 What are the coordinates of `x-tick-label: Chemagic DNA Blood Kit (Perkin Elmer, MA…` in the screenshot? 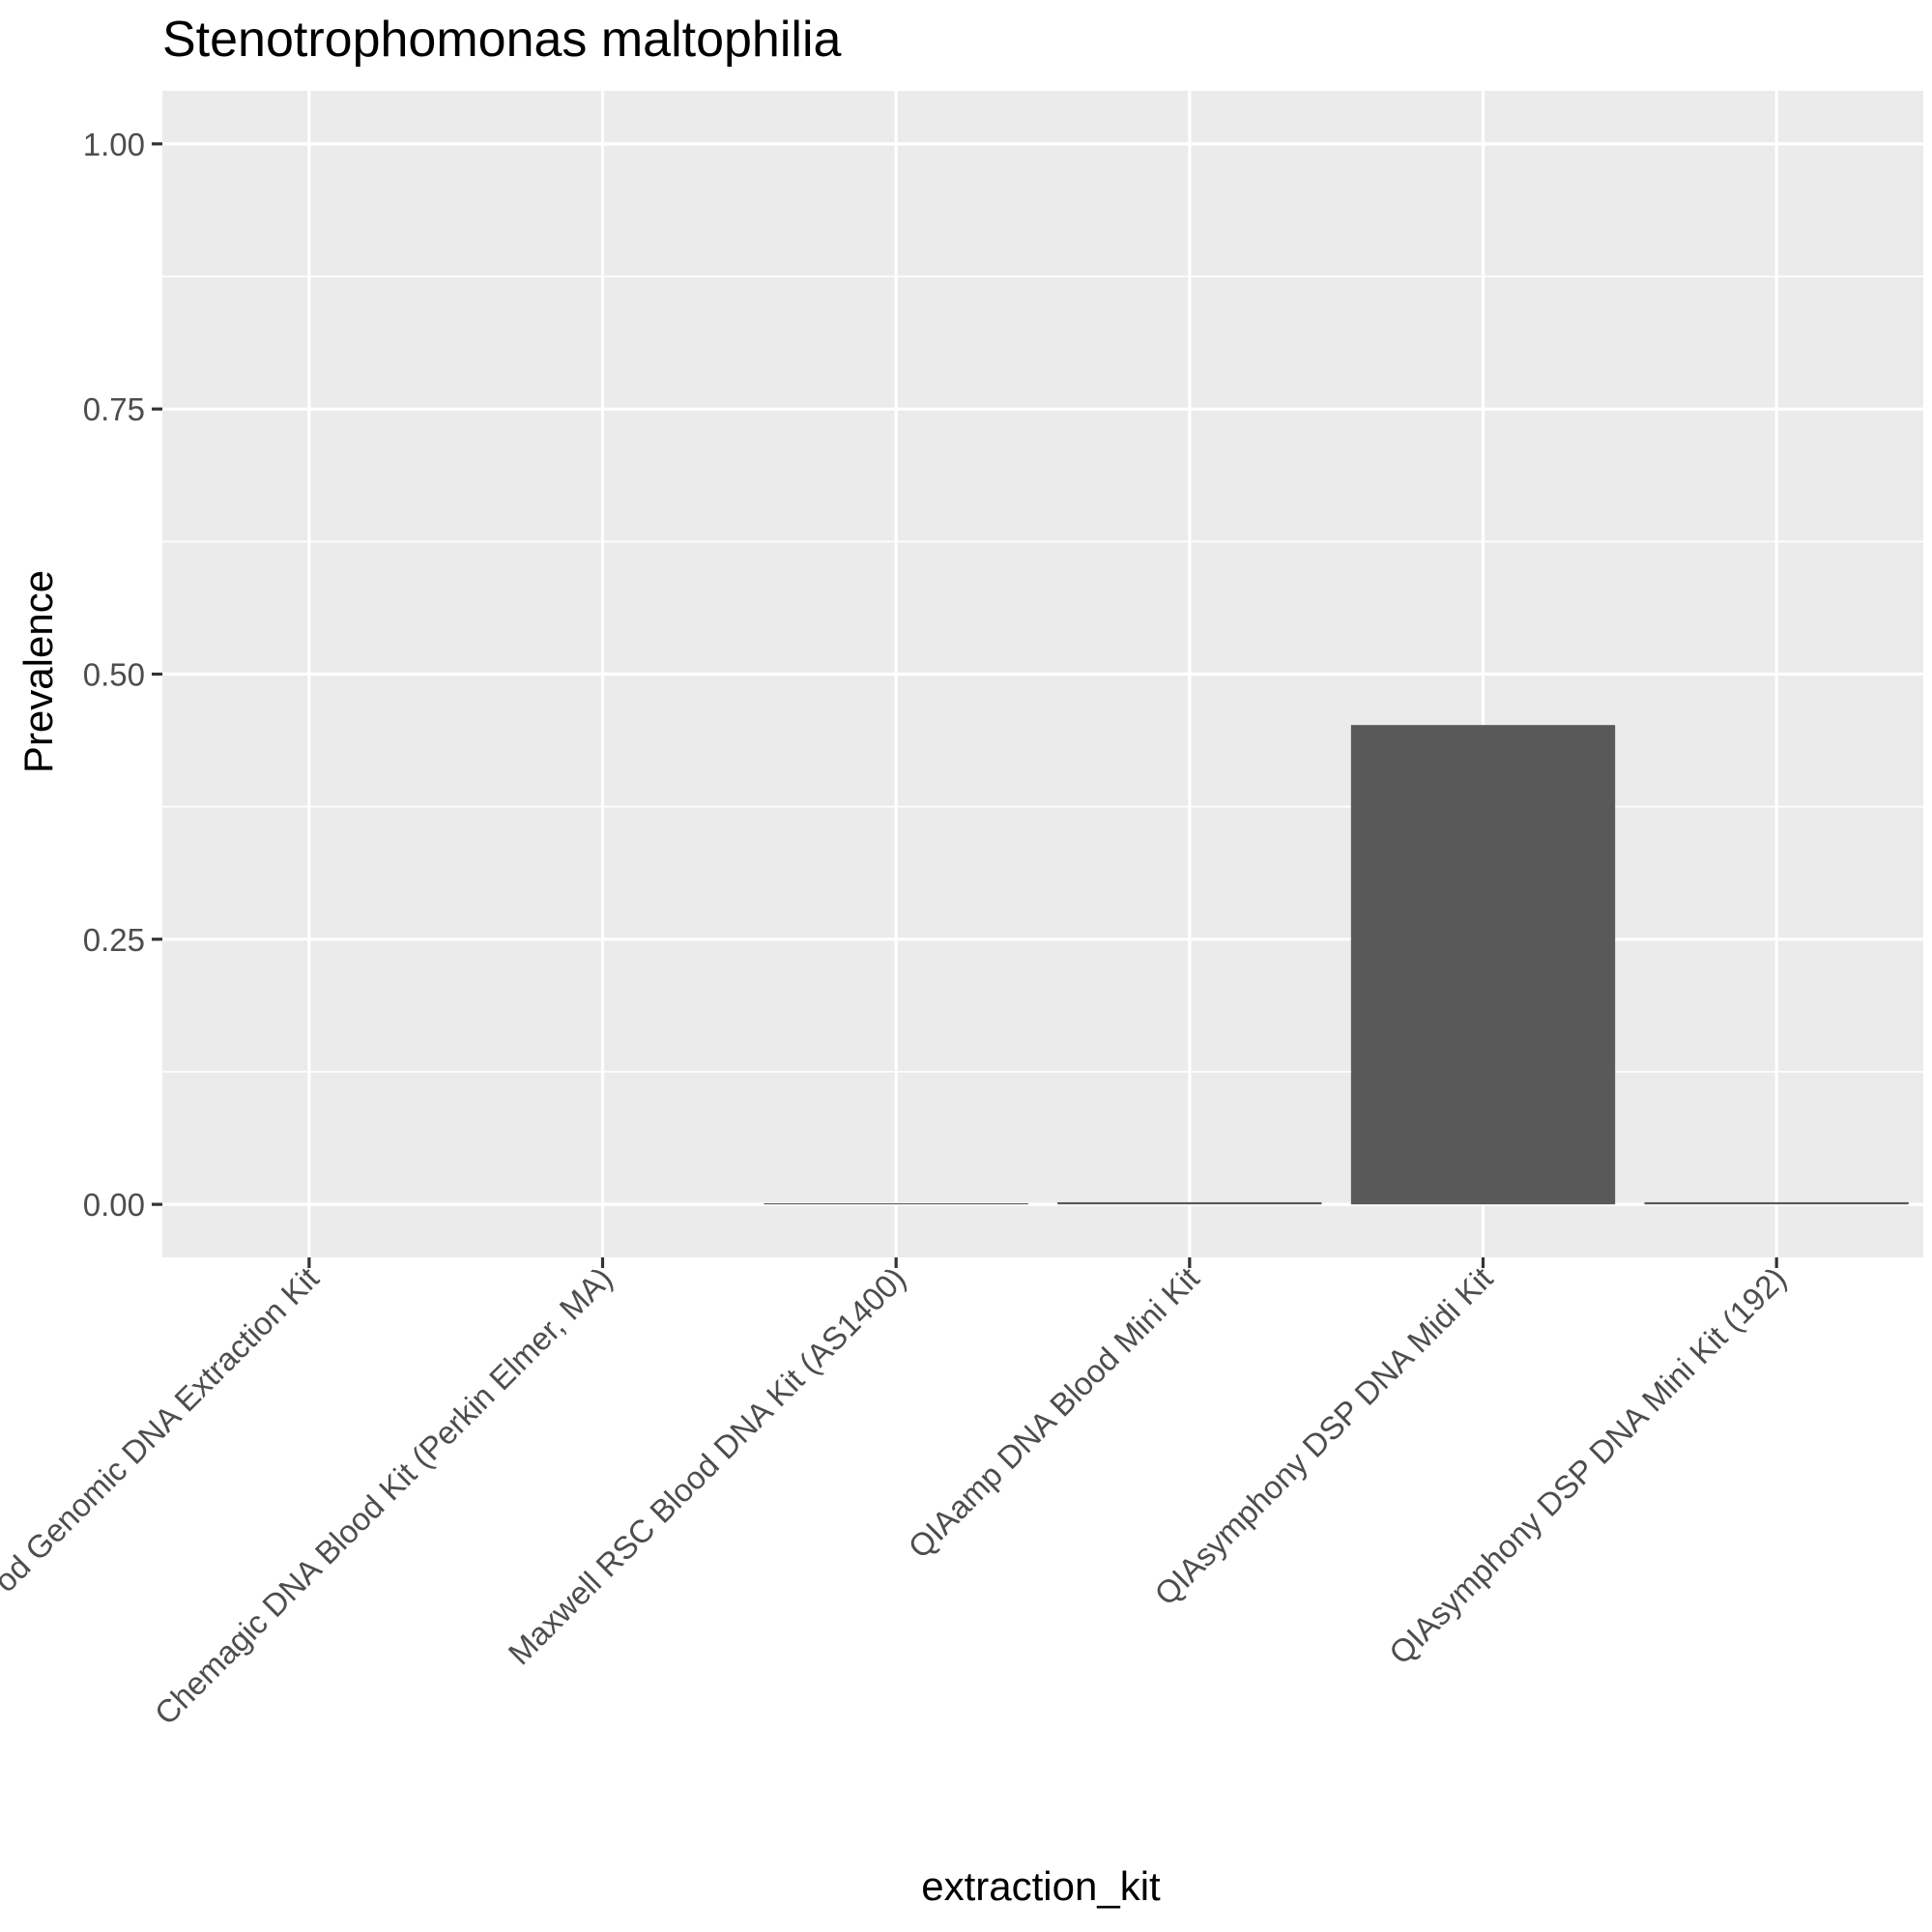 It's located at (384, 1496).